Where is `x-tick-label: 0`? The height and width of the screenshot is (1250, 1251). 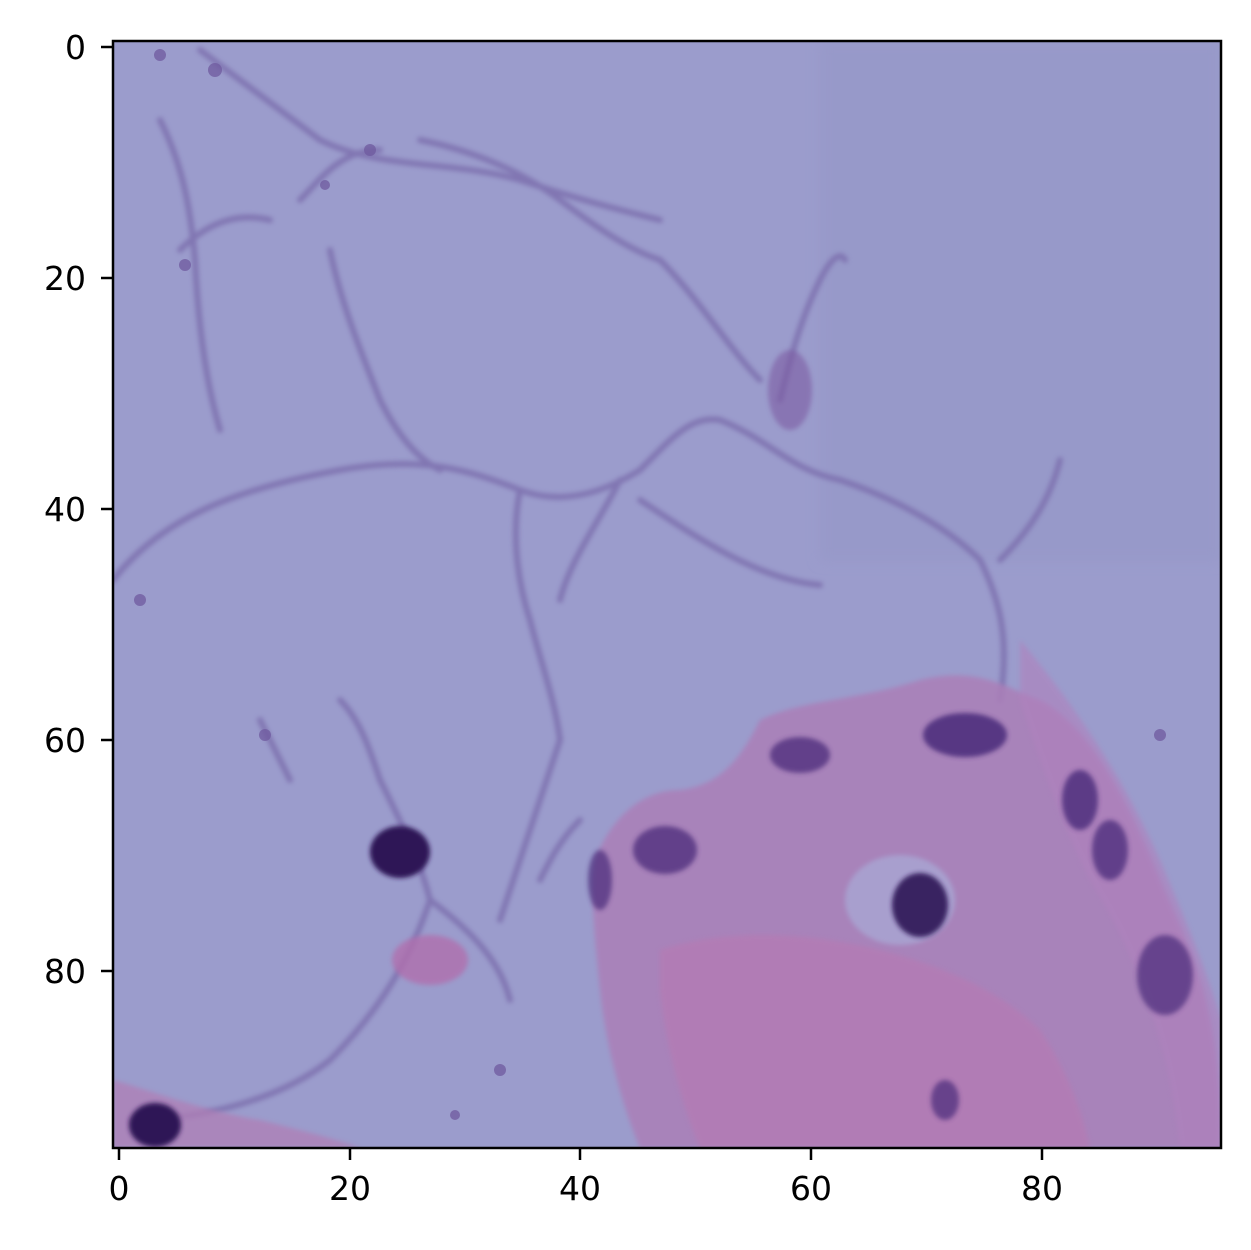 x-tick-label: 0 is located at coordinates (119, 1188).